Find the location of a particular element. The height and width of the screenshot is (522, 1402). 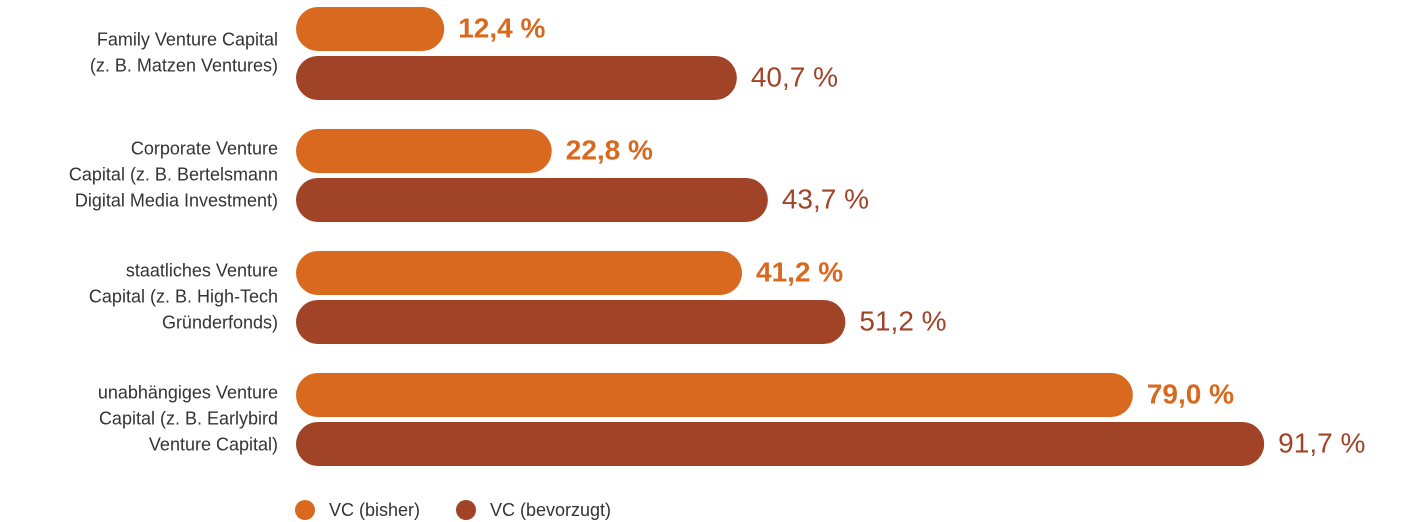

category-label: Corporate Venture is located at coordinates (204, 148).